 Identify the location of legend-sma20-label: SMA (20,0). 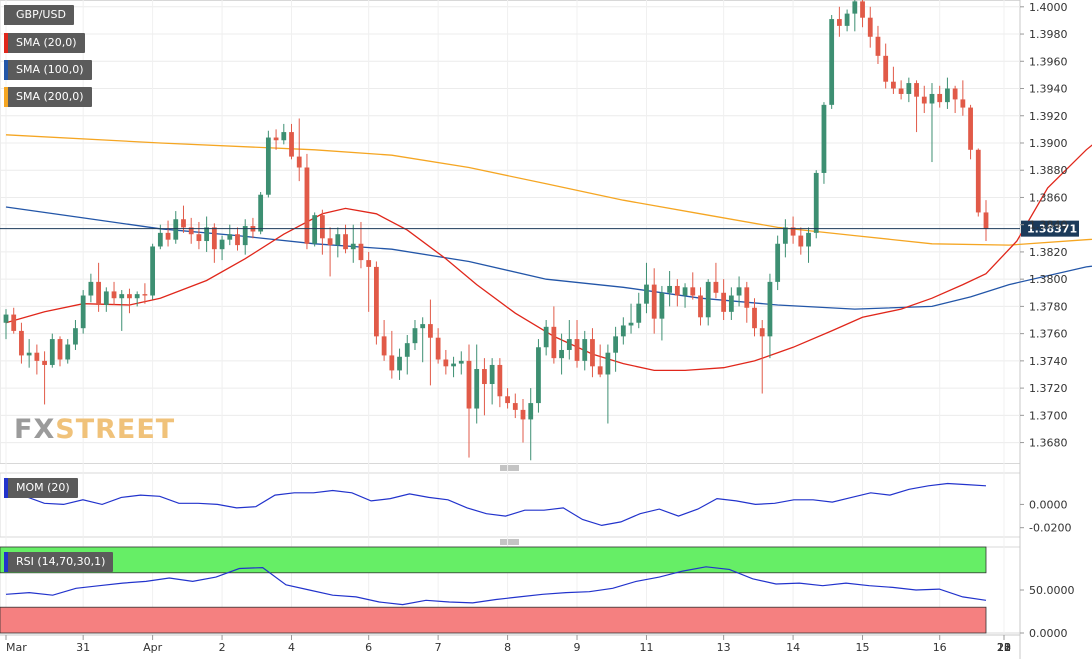
(46, 42).